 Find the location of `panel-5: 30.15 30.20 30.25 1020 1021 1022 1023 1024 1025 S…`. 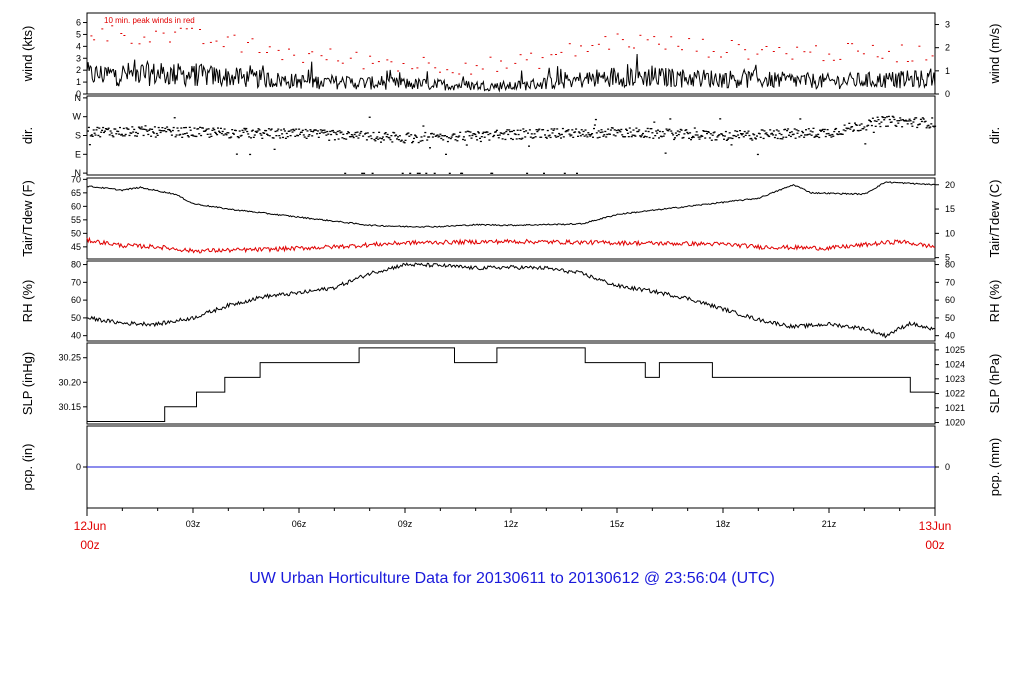

panel-5: 30.15 30.20 30.25 1020 1021 1022 1023 1024 1025 S… is located at coordinates (511, 385).